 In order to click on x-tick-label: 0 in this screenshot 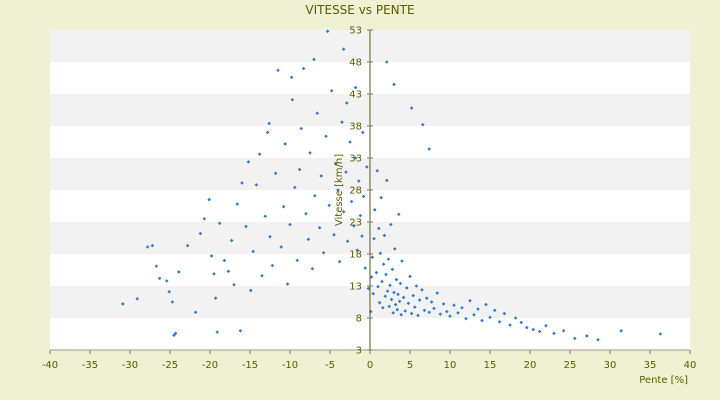, I will do `click(370, 365)`.